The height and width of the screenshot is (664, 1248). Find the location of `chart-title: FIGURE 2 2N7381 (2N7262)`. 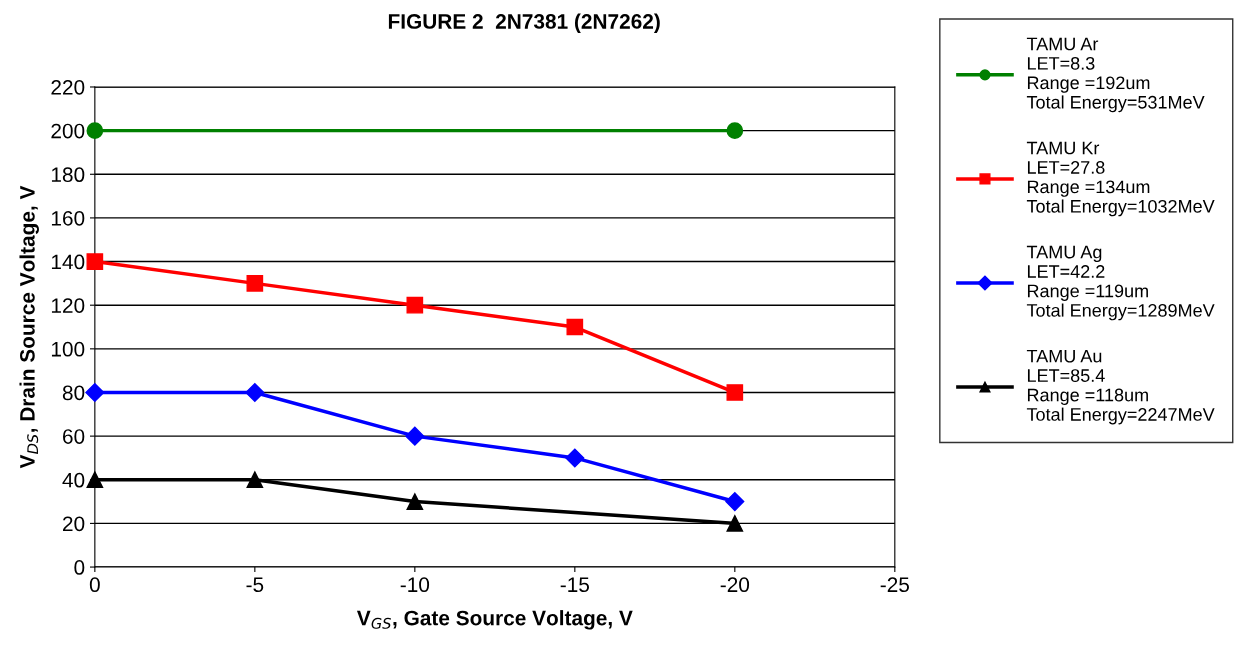

chart-title: FIGURE 2 2N7381 (2N7262) is located at coordinates (524, 23).